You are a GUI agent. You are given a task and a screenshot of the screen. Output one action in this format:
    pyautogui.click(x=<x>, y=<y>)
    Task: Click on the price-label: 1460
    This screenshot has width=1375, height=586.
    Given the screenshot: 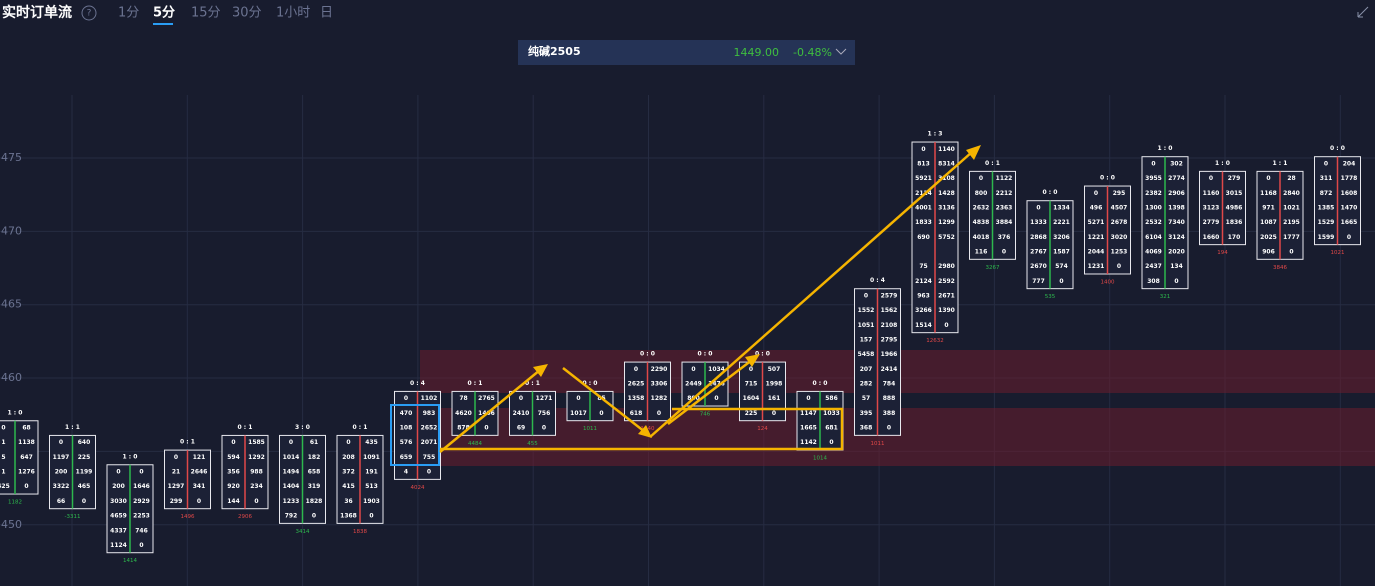 What is the action you would take?
    pyautogui.click(x=11, y=377)
    